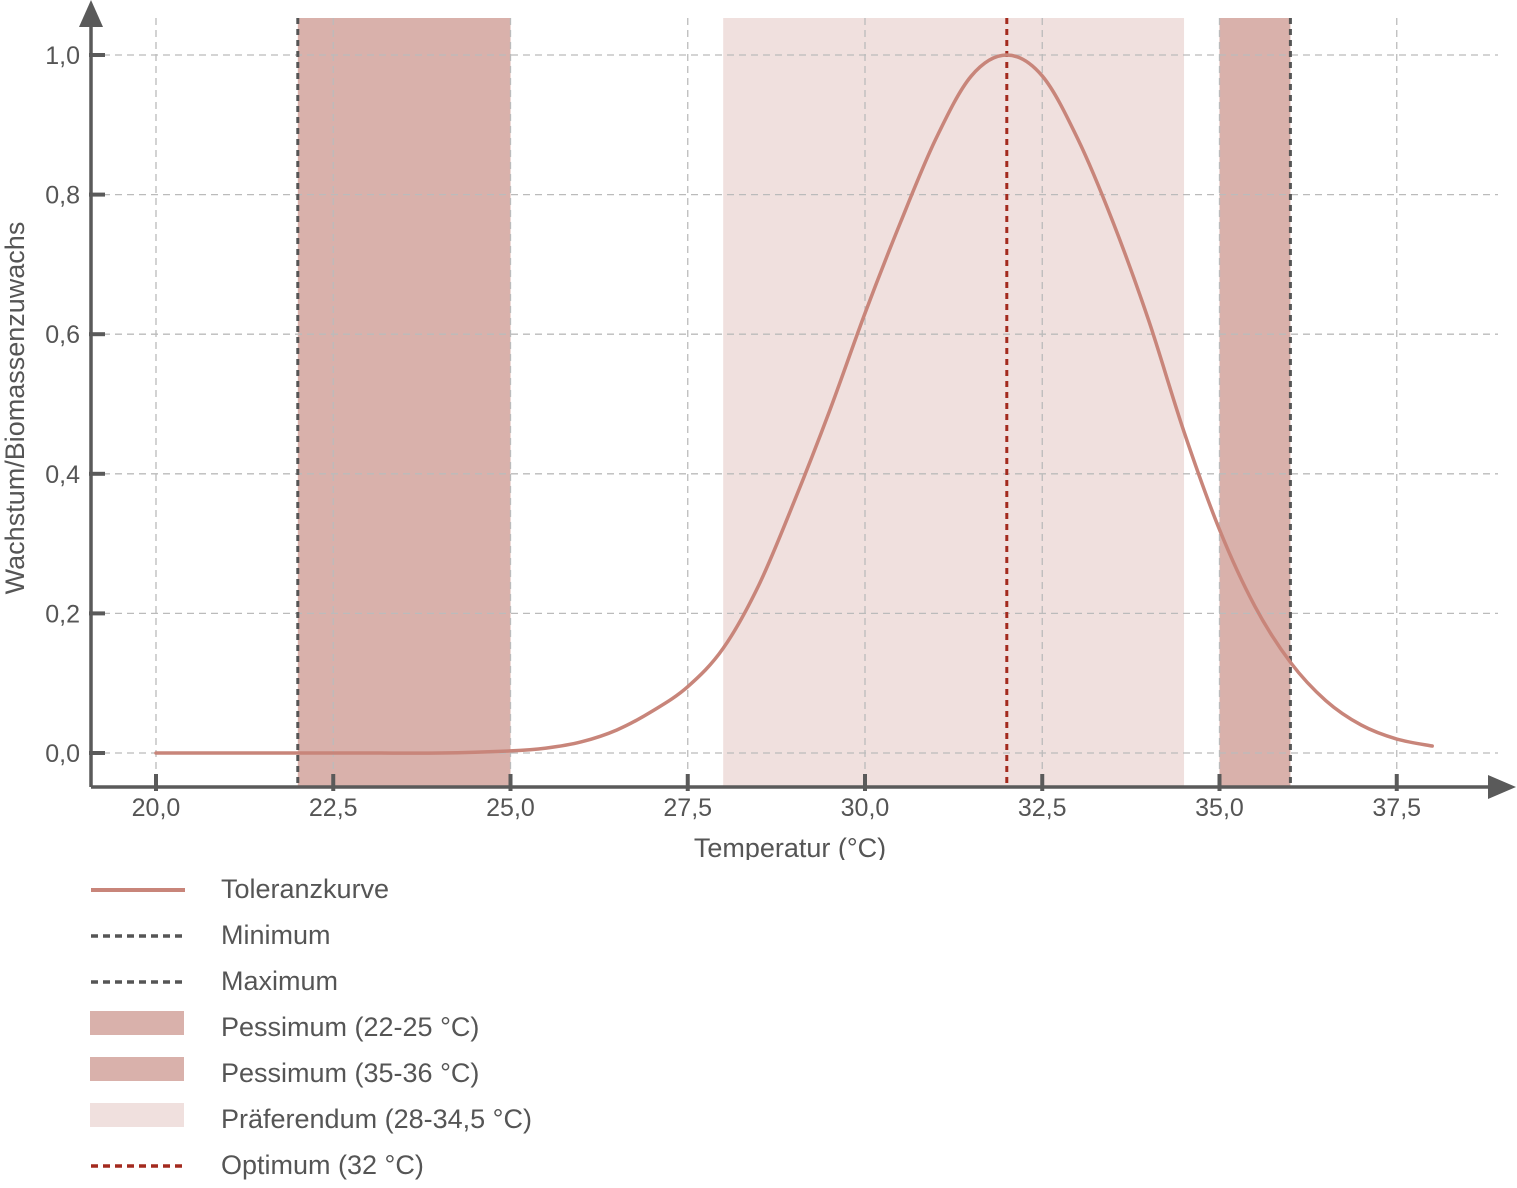  I want to click on band-pessimum-22-25-c, so click(404, 402).